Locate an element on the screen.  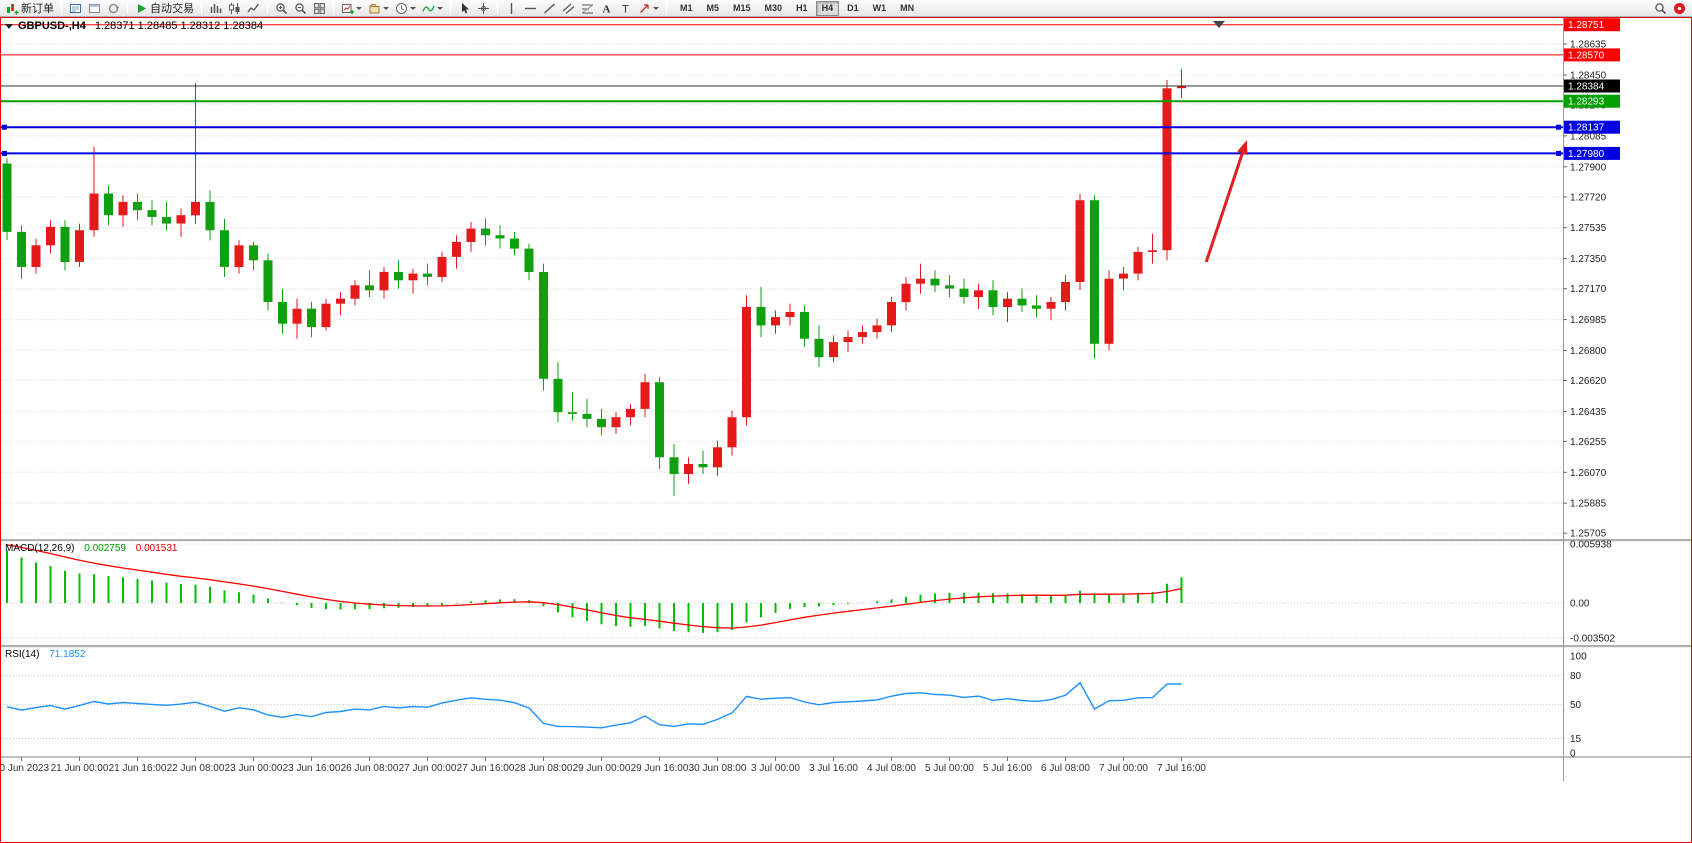
rsi-indicator-label: RSI(14) 71.1852 is located at coordinates (48, 654).